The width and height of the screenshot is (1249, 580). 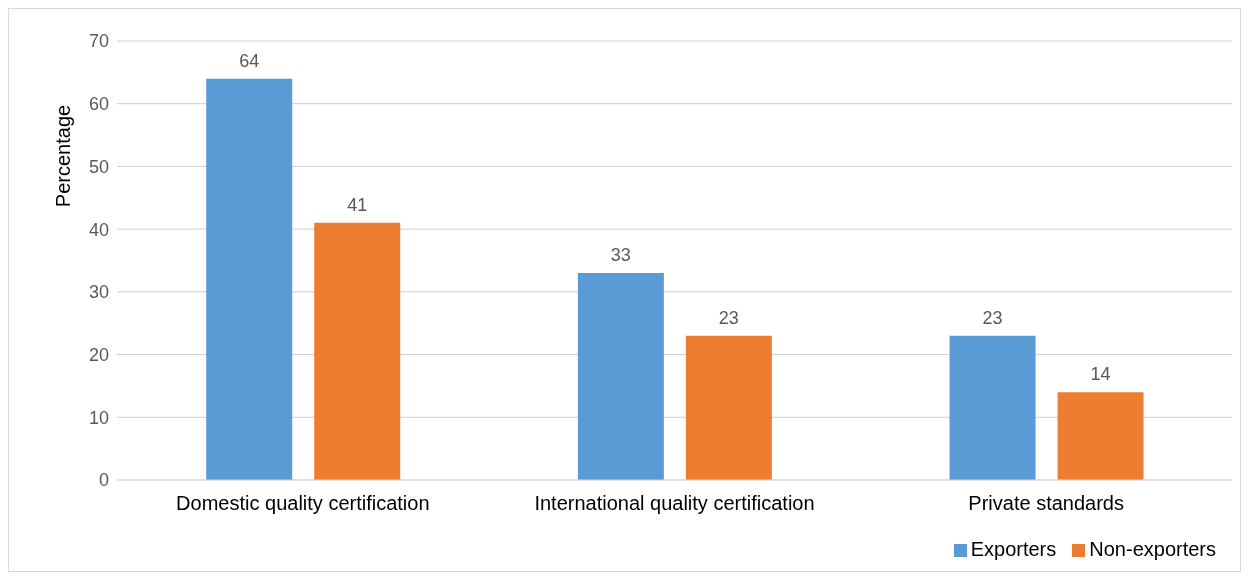 What do you see at coordinates (357, 204) in the screenshot?
I see `data-label: 41` at bounding box center [357, 204].